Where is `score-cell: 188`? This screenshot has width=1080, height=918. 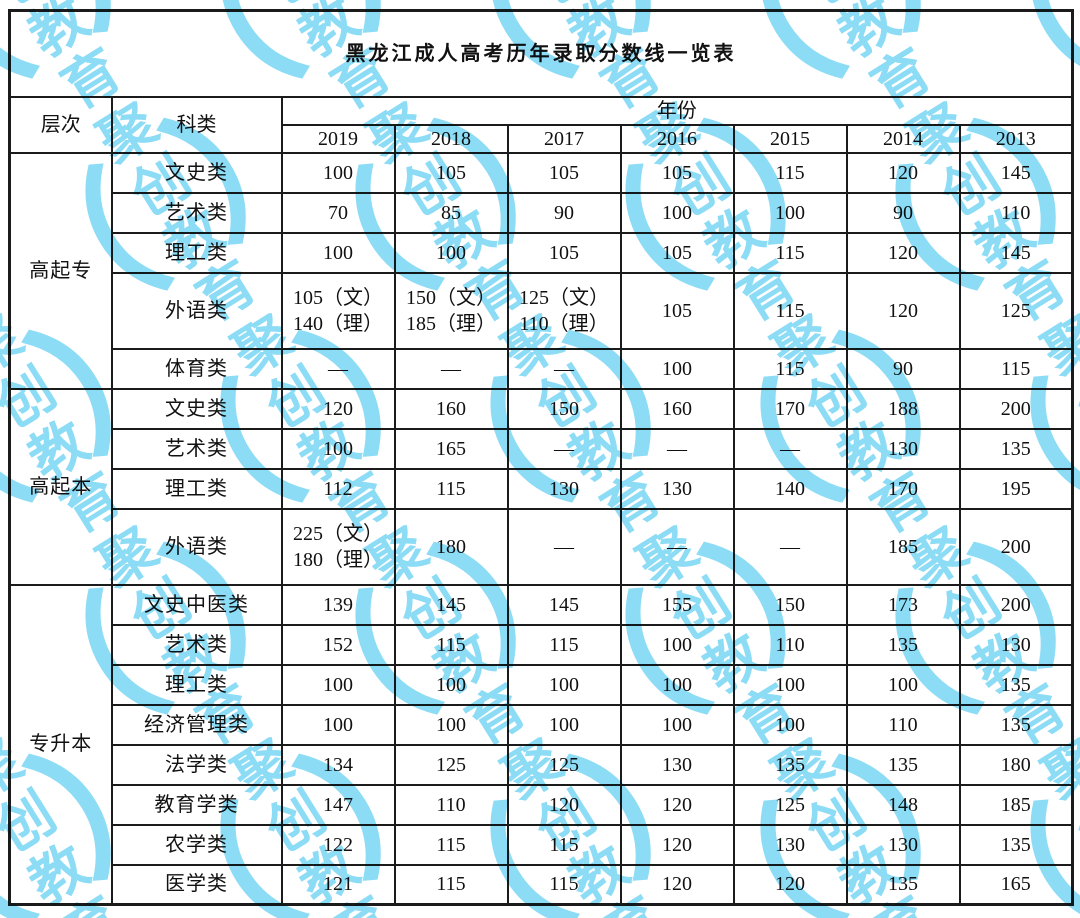
score-cell: 188 is located at coordinates (903, 408).